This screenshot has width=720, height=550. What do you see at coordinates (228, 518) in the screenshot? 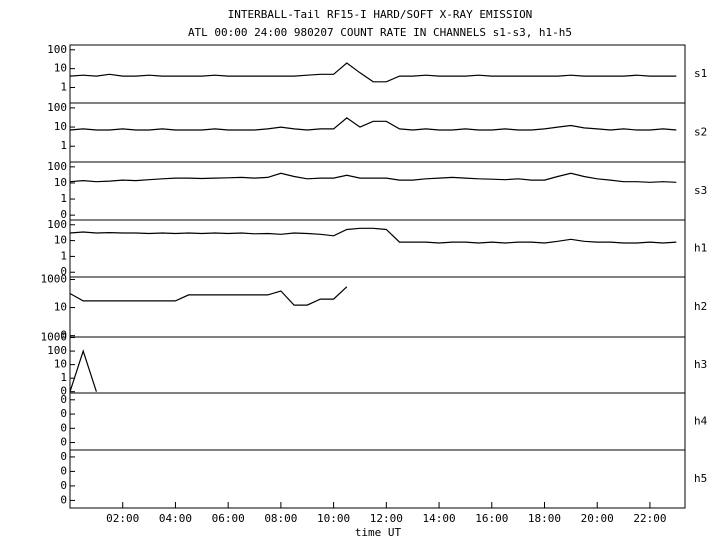
I see `x-tick-label: 06:00` at bounding box center [228, 518].